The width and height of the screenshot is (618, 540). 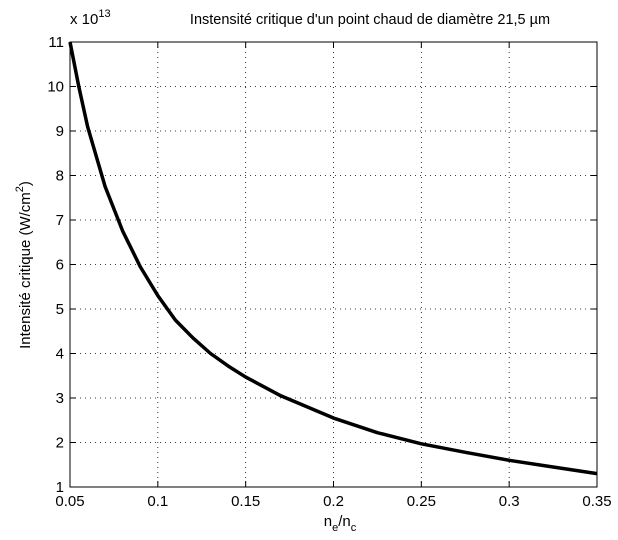 I want to click on x-tick-label: 0.2, so click(x=333, y=501).